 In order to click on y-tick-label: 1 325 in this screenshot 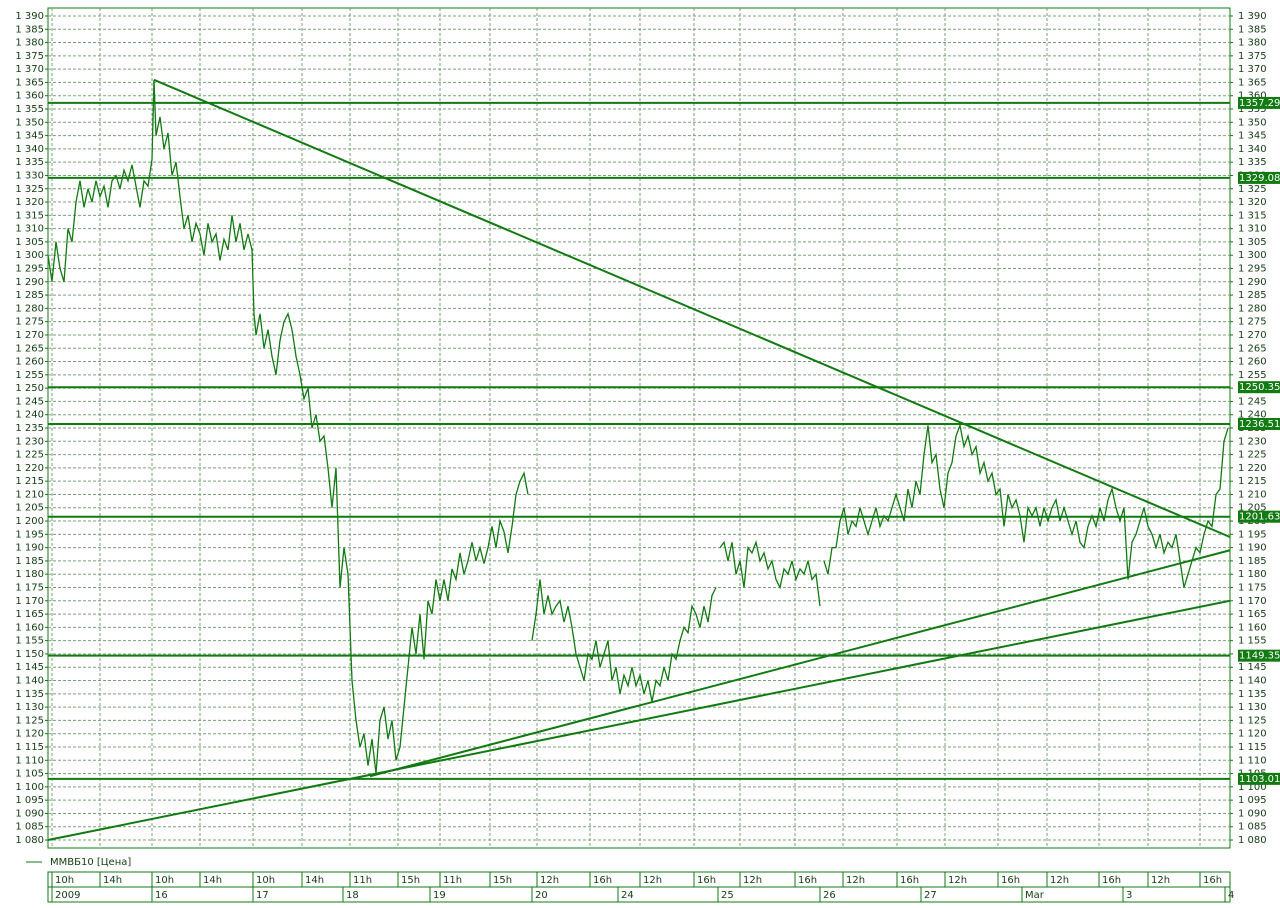, I will do `click(29, 189)`.